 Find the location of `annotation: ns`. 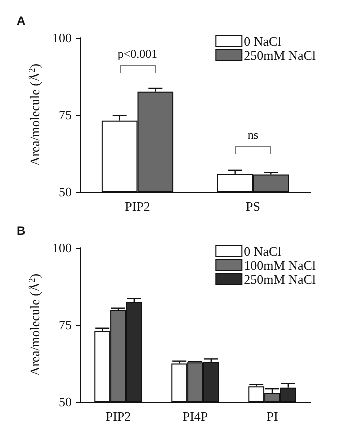

annotation: ns is located at coordinates (253, 136).